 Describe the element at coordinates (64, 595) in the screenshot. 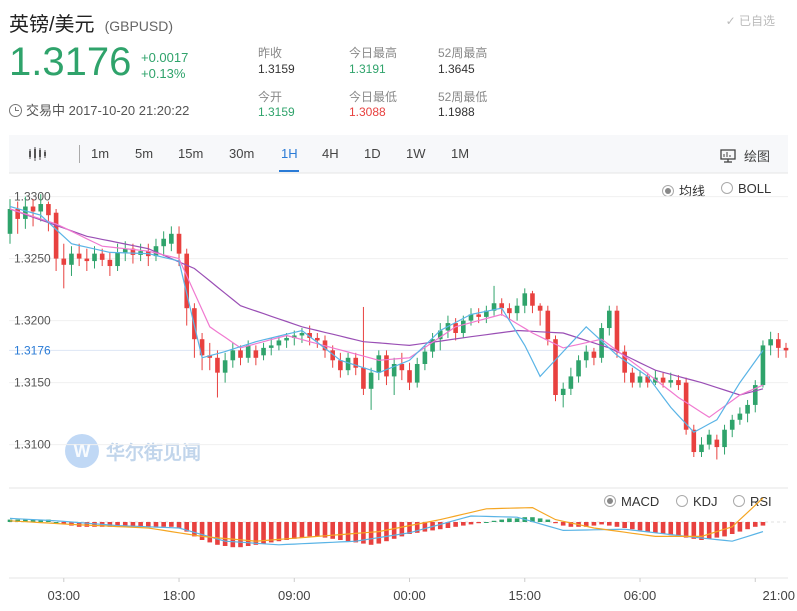

I see `x-tick-label: 03:00` at that location.